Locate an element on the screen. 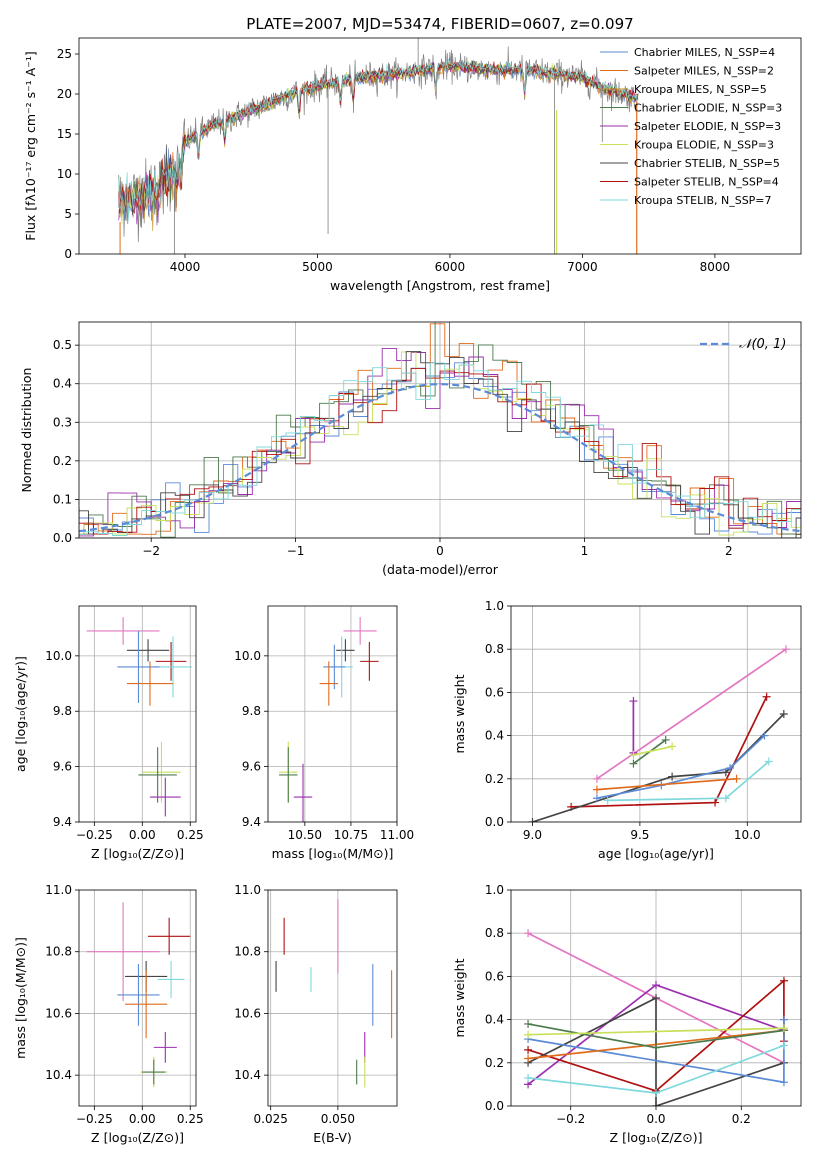 This screenshot has height=1170, width=819. y-tick-label: 15 is located at coordinates (64, 134).